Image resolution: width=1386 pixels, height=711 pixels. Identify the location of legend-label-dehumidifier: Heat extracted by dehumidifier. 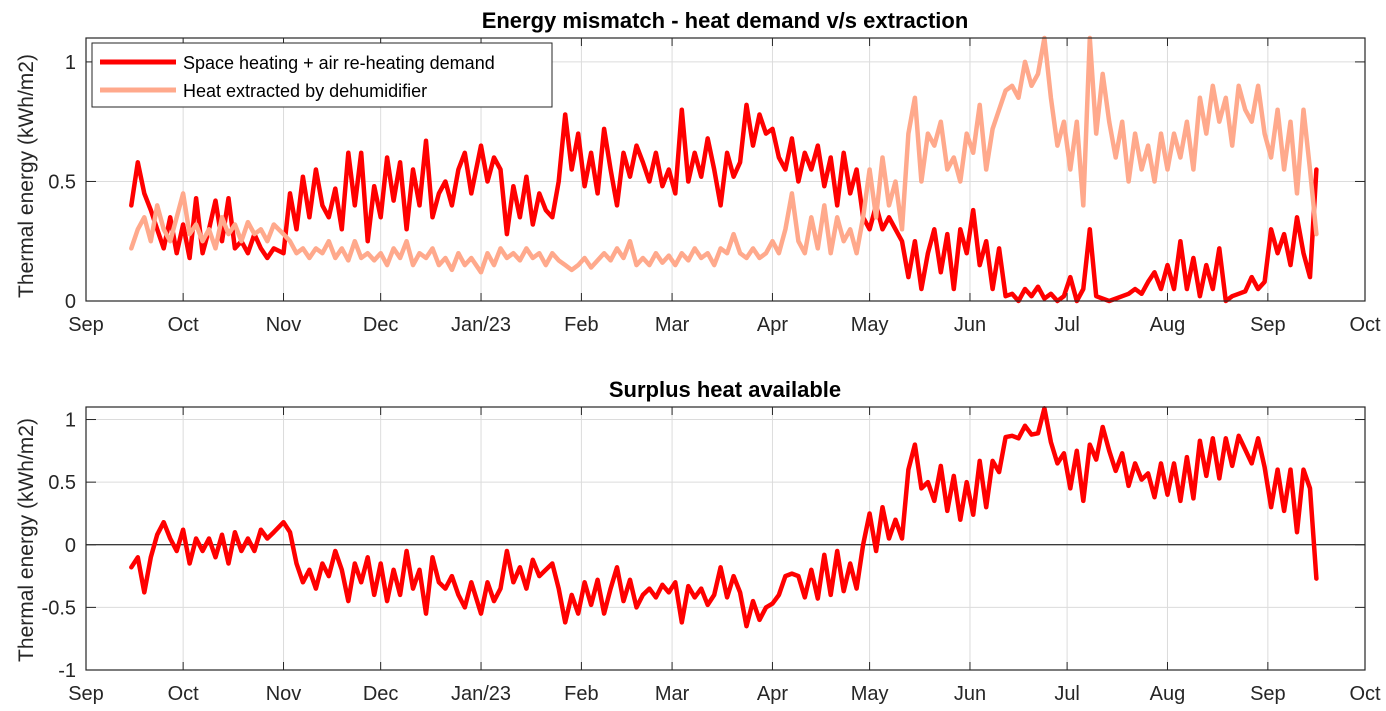
(305, 91).